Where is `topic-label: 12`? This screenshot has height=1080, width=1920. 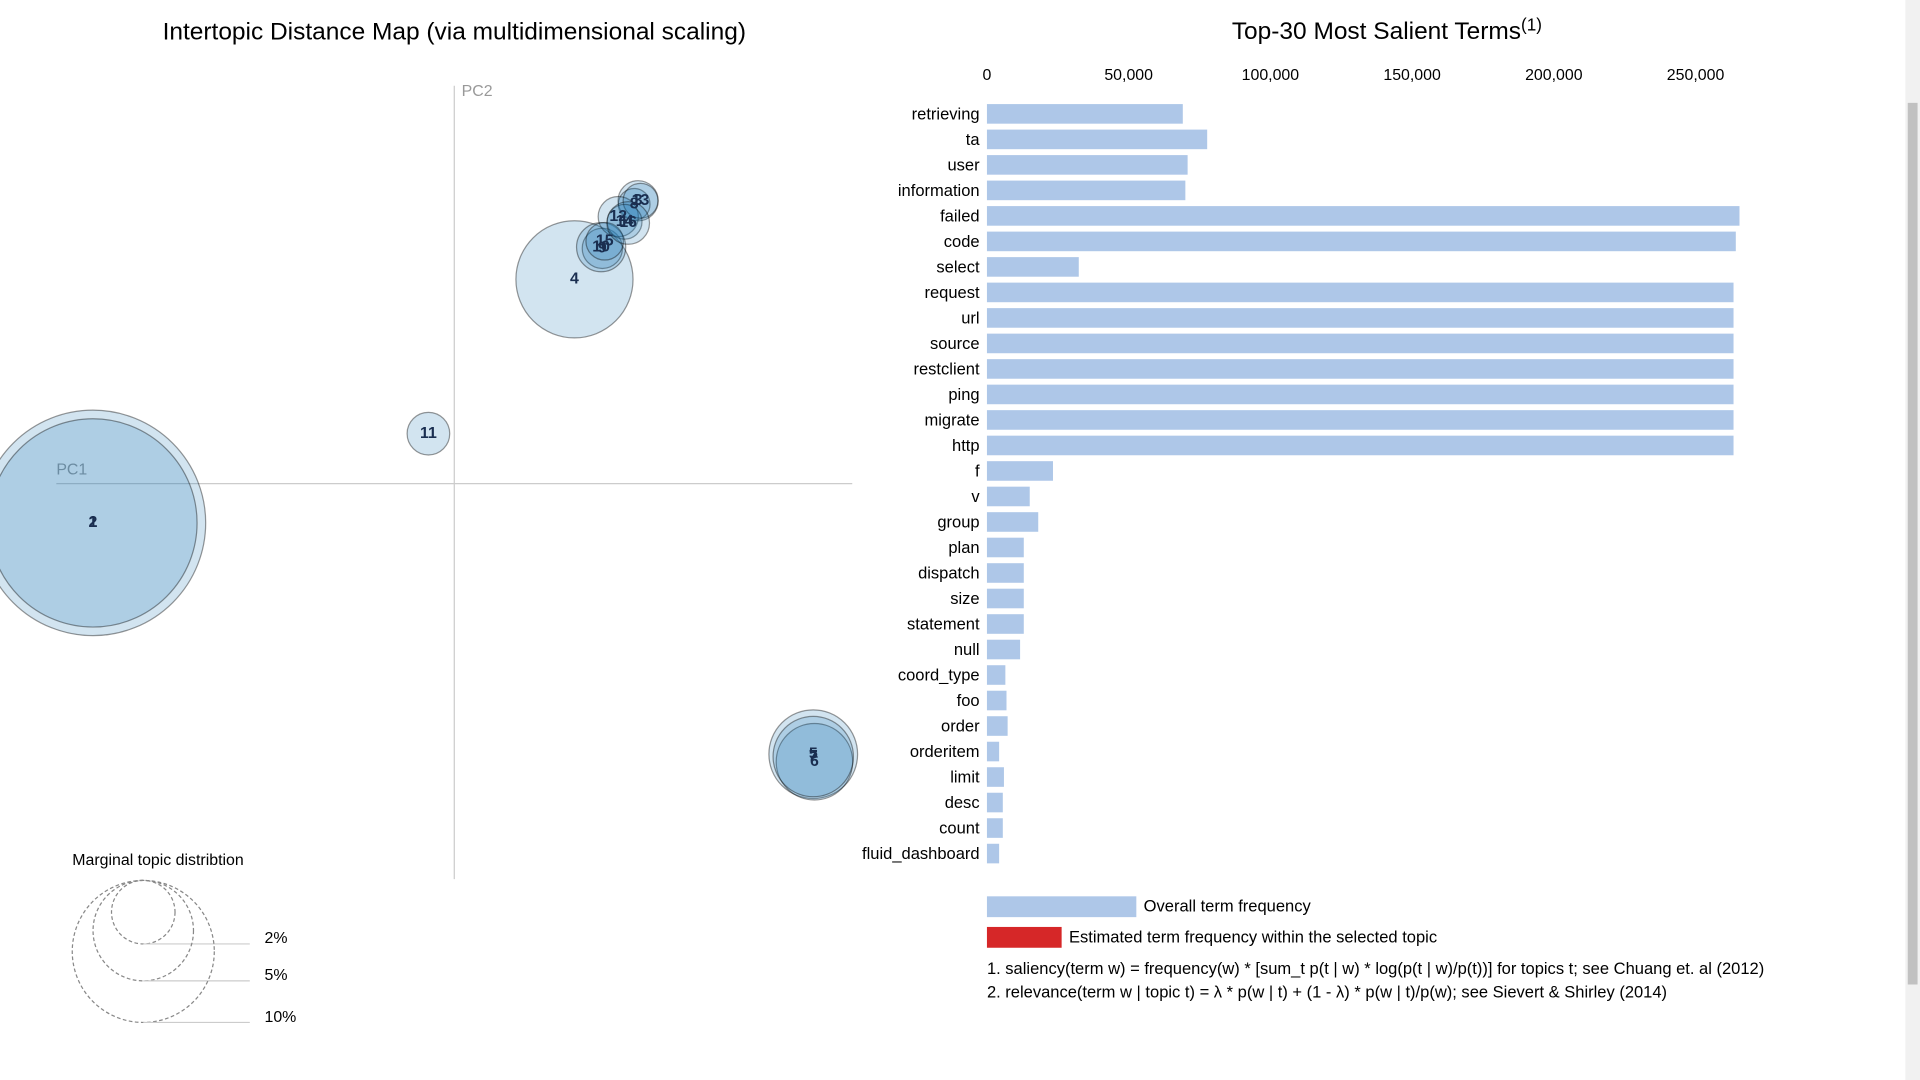
topic-label: 12 is located at coordinates (618, 216).